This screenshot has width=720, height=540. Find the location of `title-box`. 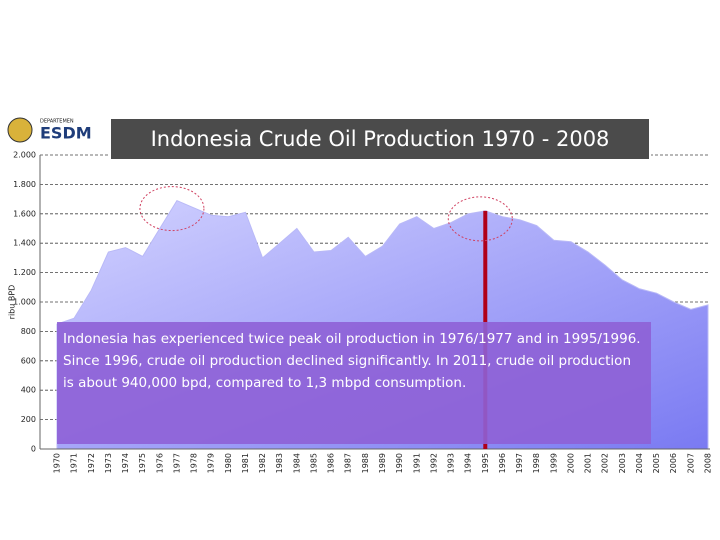

title-box is located at coordinates (380, 139).